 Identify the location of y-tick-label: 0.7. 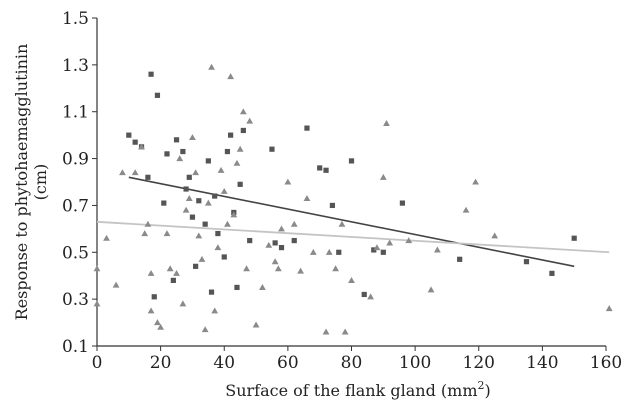
(75, 206).